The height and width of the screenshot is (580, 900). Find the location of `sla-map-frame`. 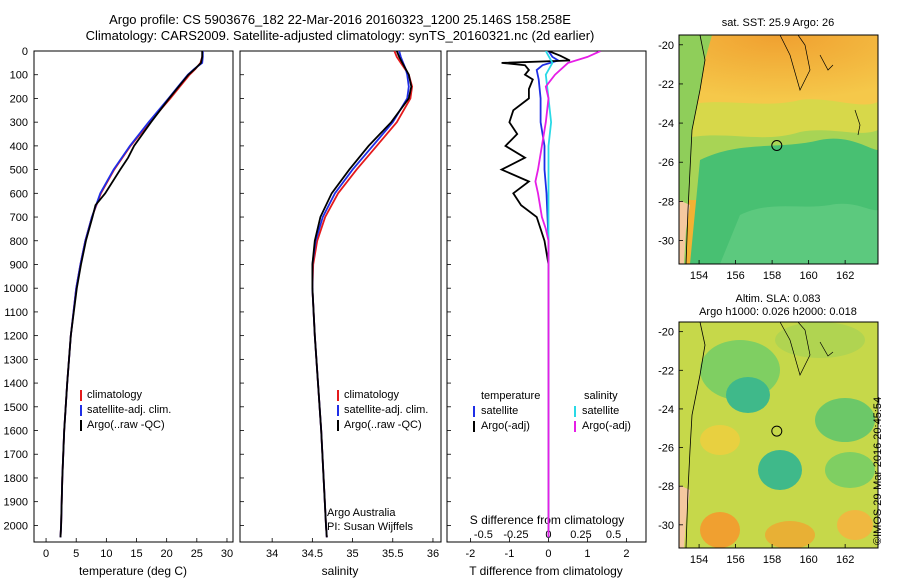

sla-map-frame is located at coordinates (778, 435).